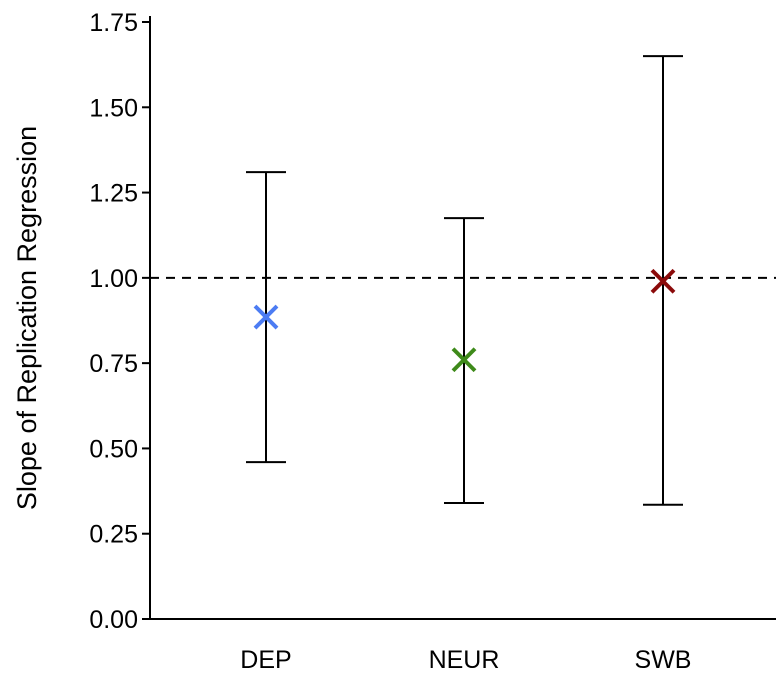 The width and height of the screenshot is (776, 675). What do you see at coordinates (120, 321) in the screenshot?
I see `y-axis: 0.00 0.25 0.50 0.75 1.00 1.25 1.50 1.75` at bounding box center [120, 321].